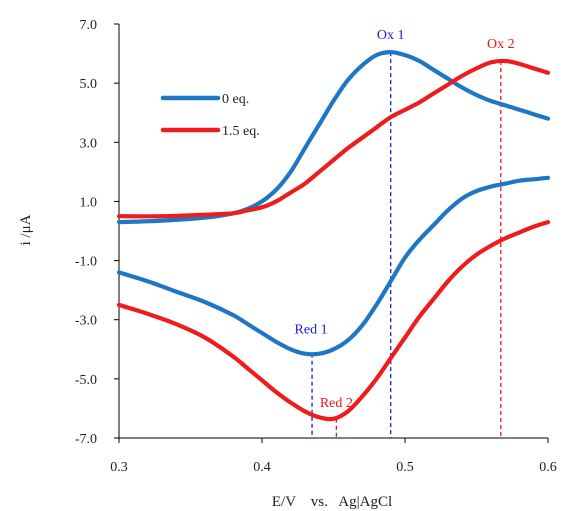 This screenshot has width=563, height=511. What do you see at coordinates (241, 131) in the screenshot?
I see `legend-label: 1.5 eq.` at bounding box center [241, 131].